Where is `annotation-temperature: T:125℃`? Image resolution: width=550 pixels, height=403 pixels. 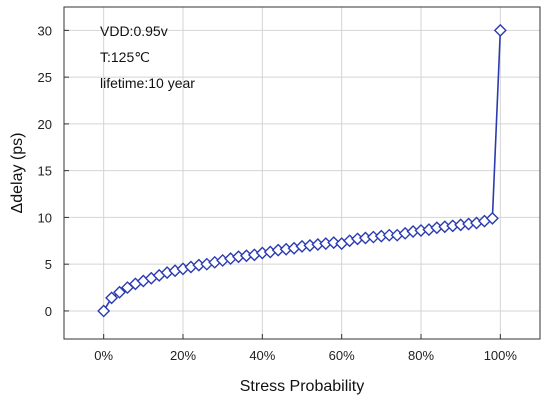 annotation-temperature: T:125℃ is located at coordinates (125, 57).